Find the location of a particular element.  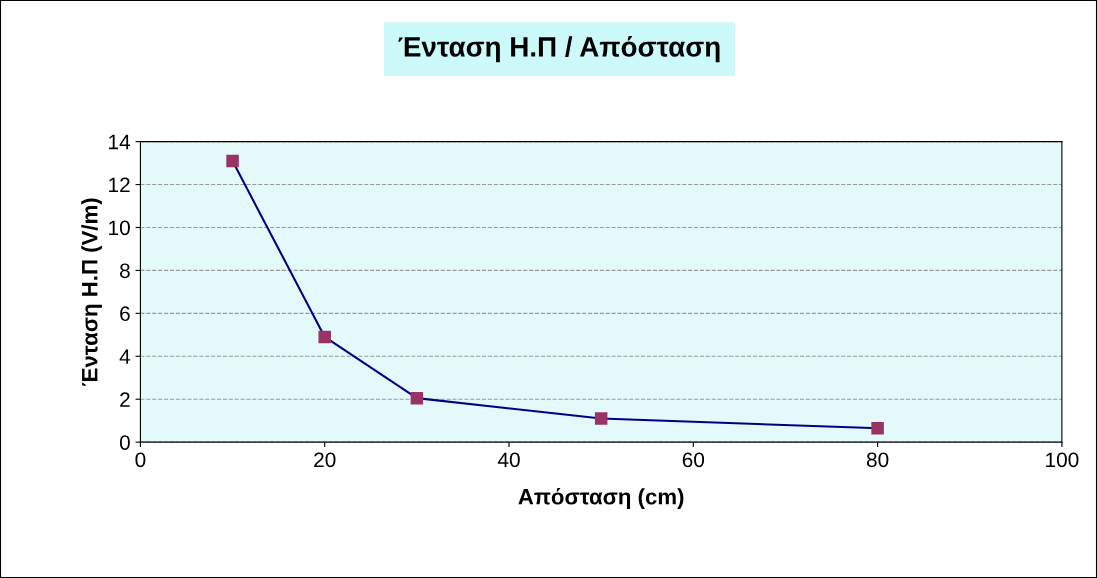

x-tick-label: 100 is located at coordinates (1062, 460).